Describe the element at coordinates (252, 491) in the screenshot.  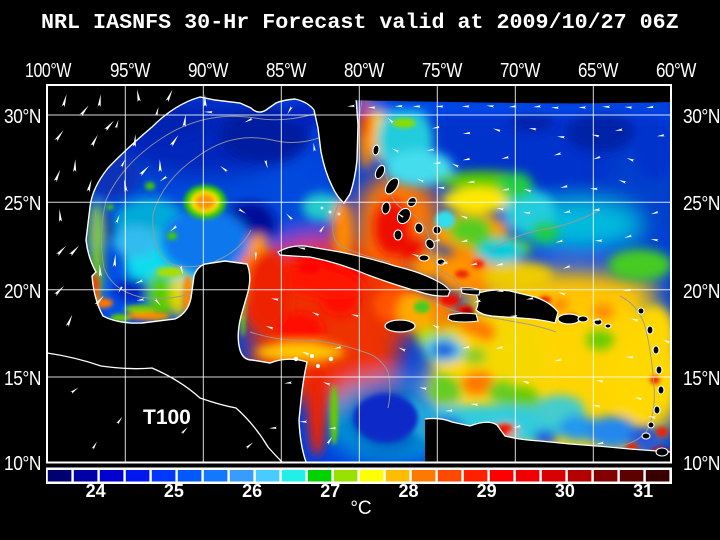
I see `svg-text: 26` at that location.